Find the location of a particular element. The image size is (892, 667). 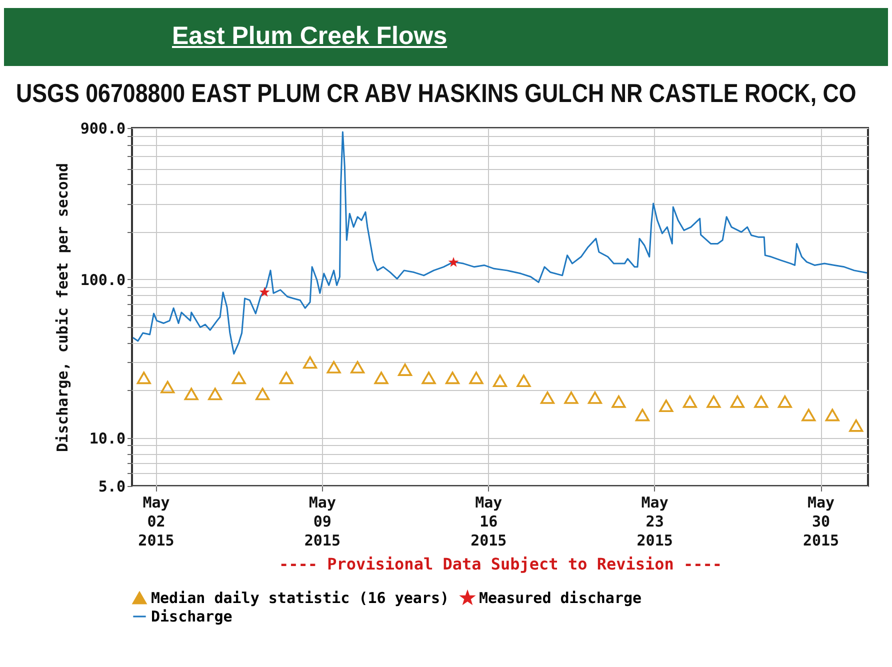

legend-label: Measured discharge is located at coordinates (560, 598).